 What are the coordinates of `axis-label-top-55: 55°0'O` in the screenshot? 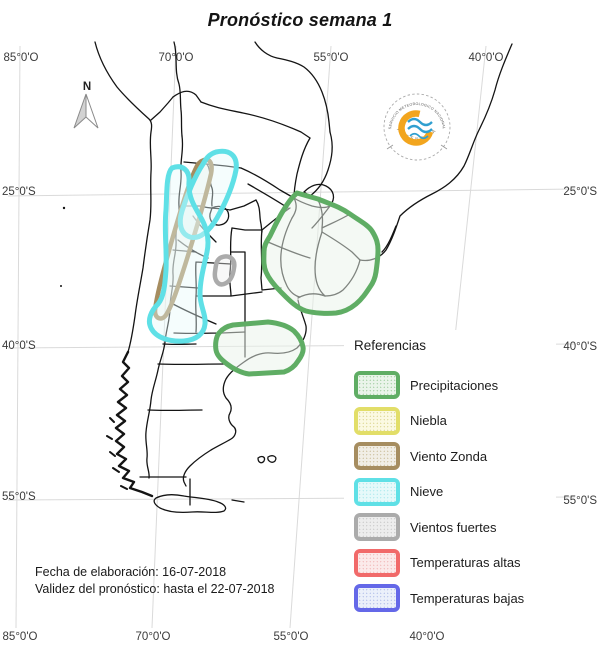 It's located at (331, 58).